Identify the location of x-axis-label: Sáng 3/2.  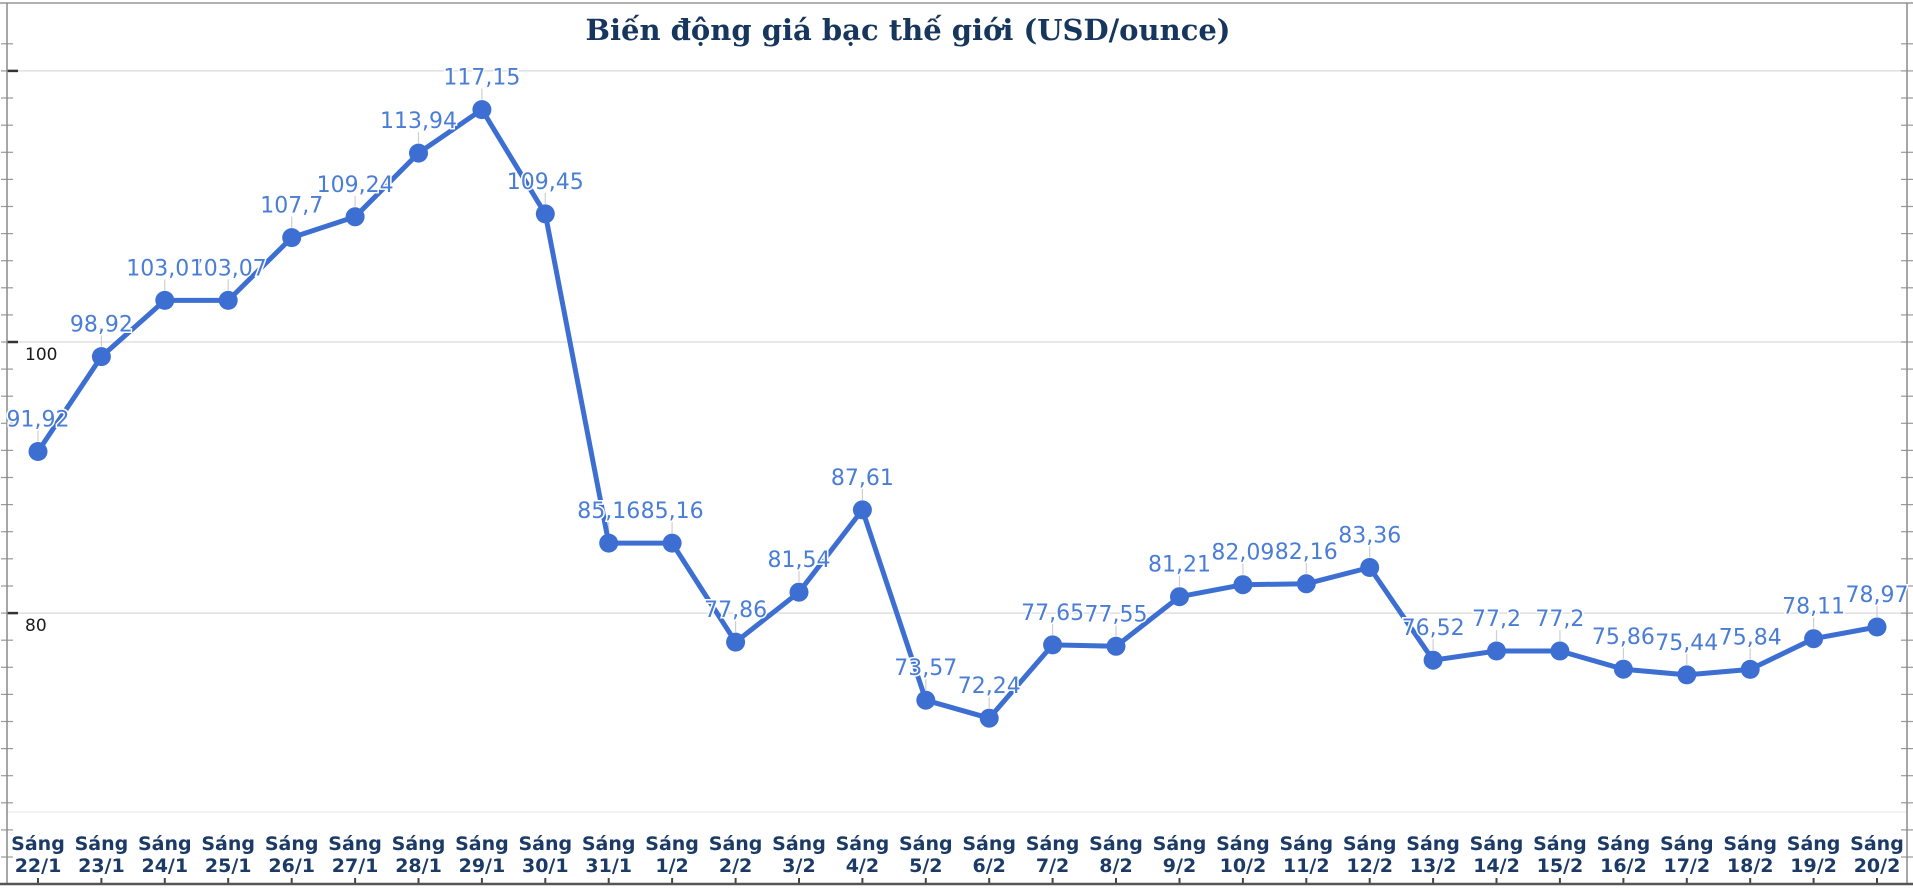
(799, 855).